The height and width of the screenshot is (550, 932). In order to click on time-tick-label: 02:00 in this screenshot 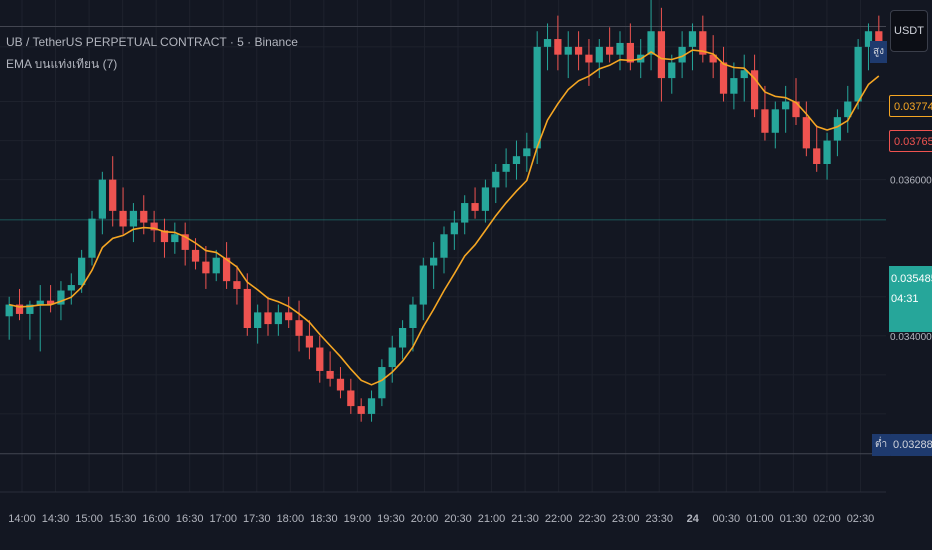, I will do `click(827, 519)`.